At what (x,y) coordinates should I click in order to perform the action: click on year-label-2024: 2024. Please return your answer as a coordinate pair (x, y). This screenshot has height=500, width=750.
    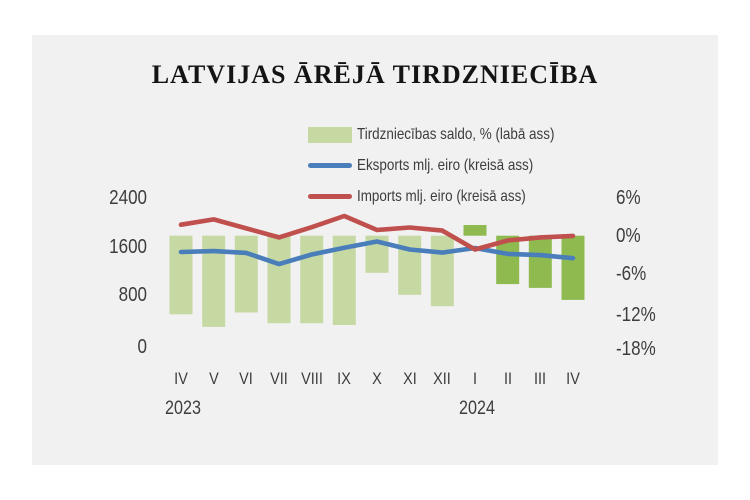
    Looking at the image, I should click on (477, 408).